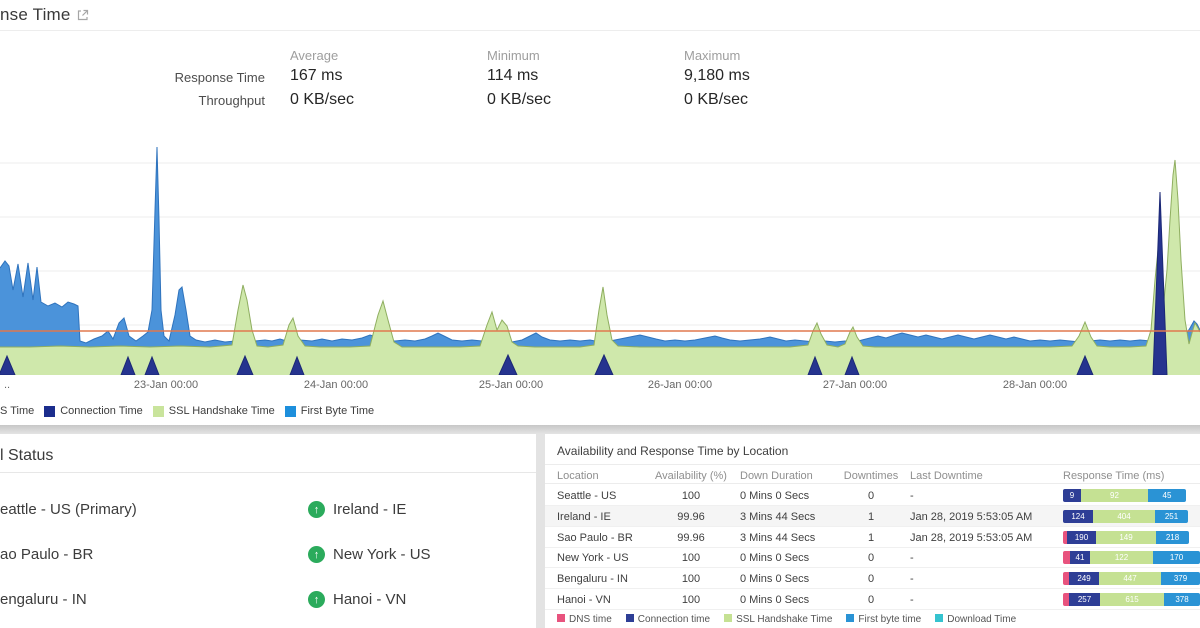 This screenshot has width=1200, height=628. I want to click on table-row: Seattle - US 100 0 Mins 0 Secs 0 - 9 92 45, so click(872, 495).